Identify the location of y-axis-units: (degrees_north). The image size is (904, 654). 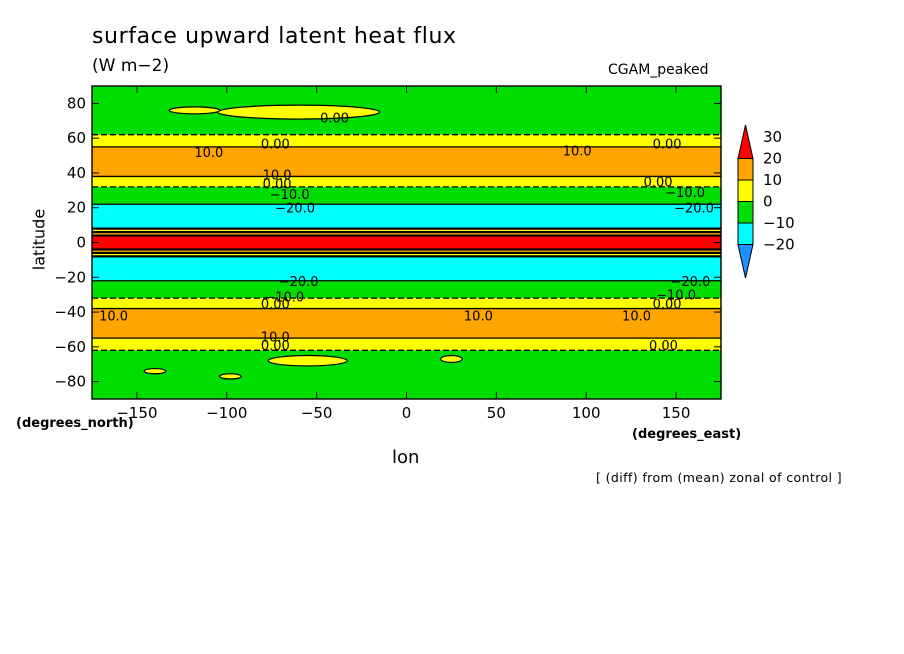
(75, 423).